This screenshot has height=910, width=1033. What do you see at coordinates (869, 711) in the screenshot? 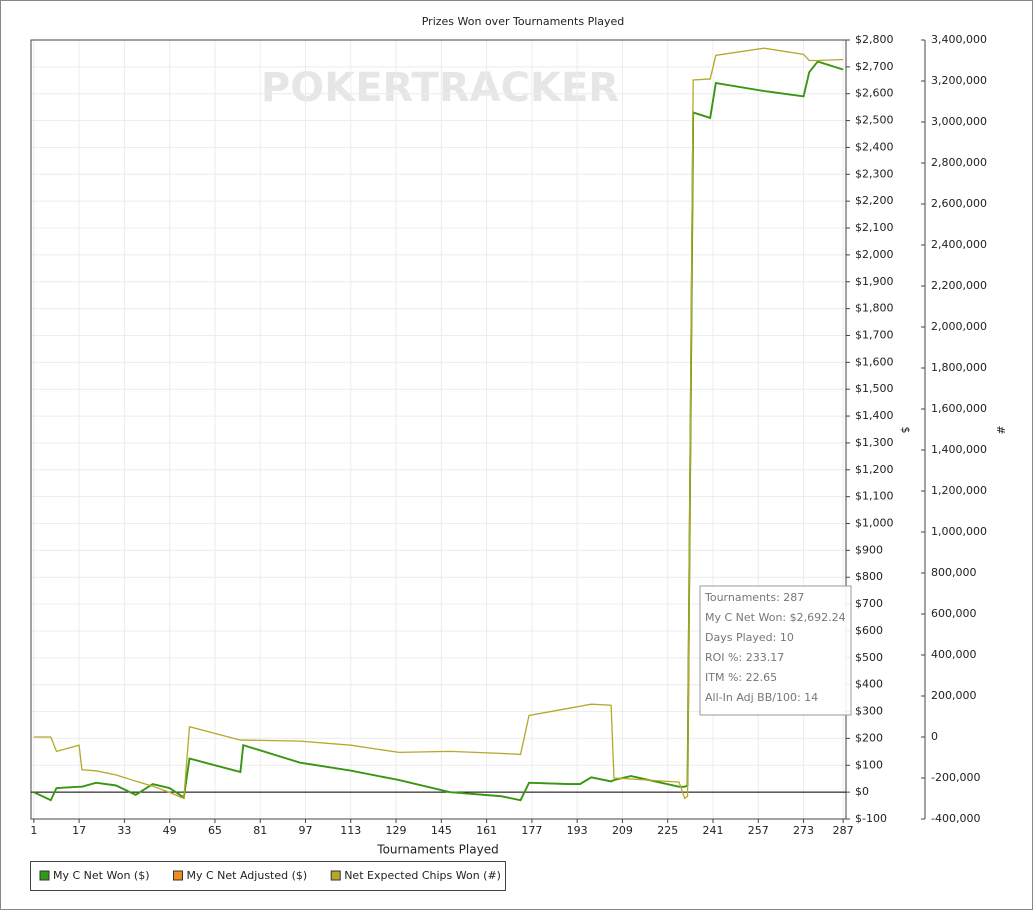
I see `y-tick-label: $300` at bounding box center [869, 711].